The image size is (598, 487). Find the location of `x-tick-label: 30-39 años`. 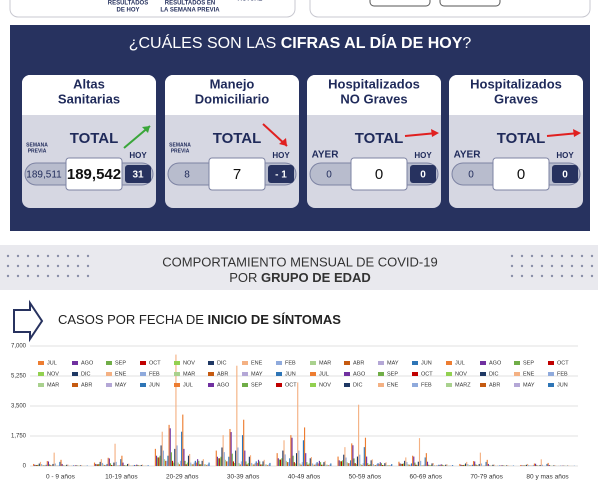

x-tick-label: 30-39 años is located at coordinates (243, 477).